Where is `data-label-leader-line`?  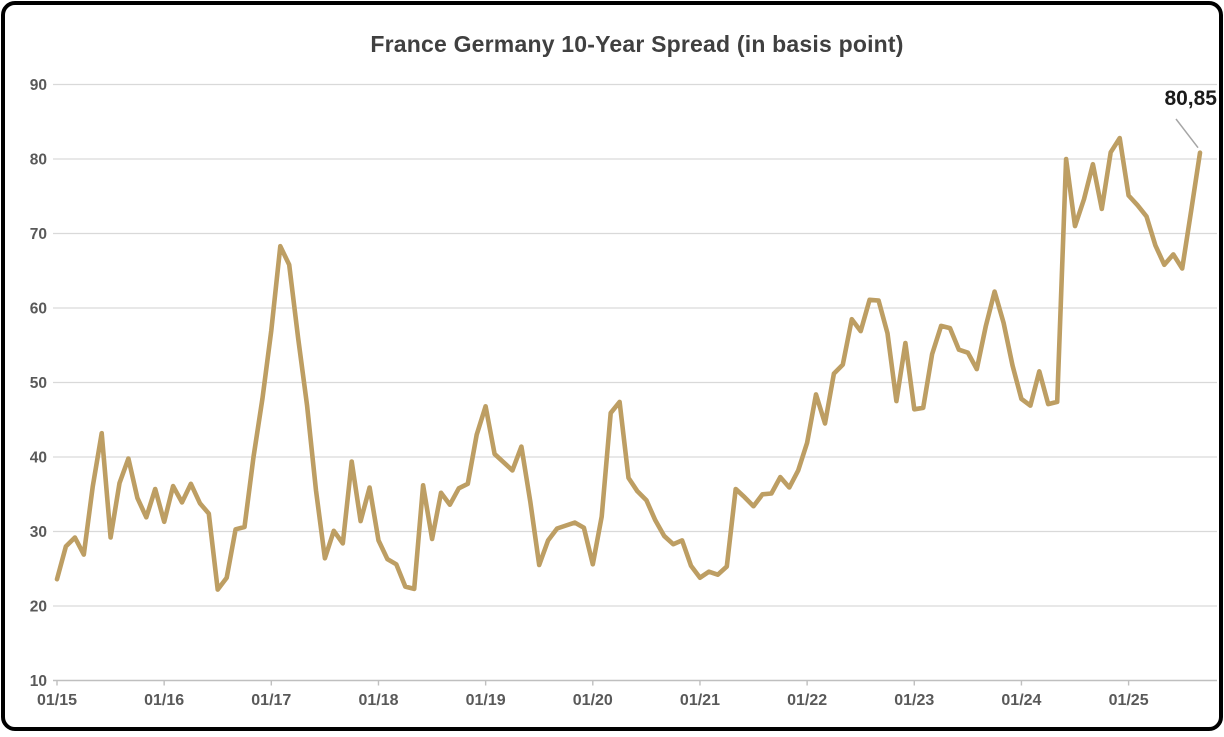 data-label-leader-line is located at coordinates (1187, 133).